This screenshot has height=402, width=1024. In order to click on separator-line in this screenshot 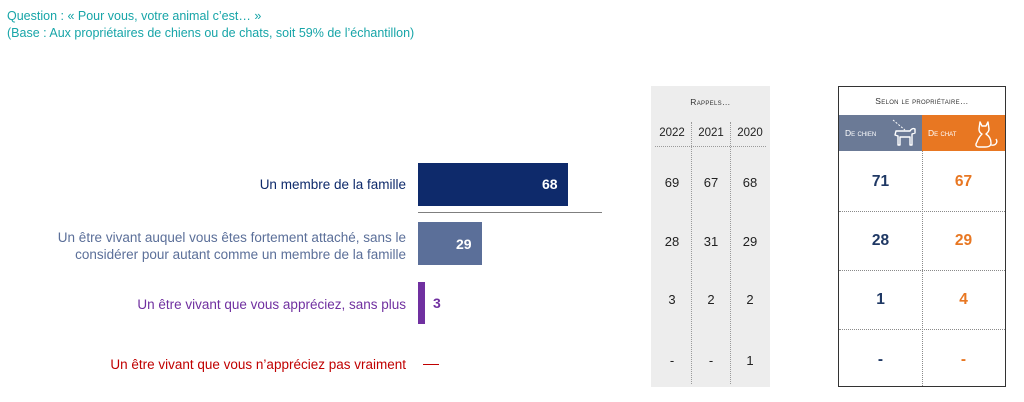, I will do `click(510, 212)`.